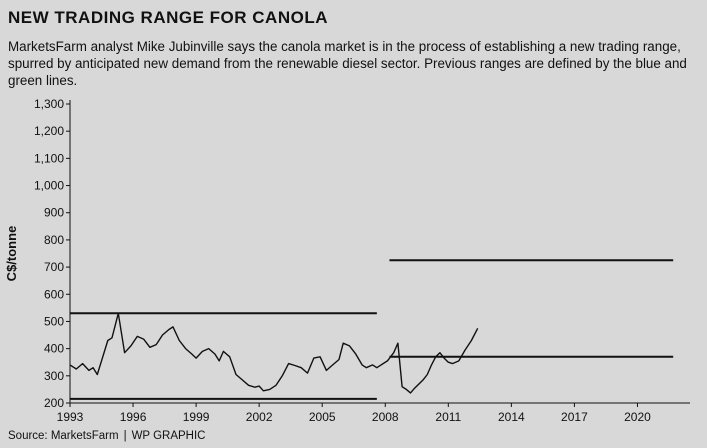  Describe the element at coordinates (274, 353) in the screenshot. I see `canola-price-line` at that location.